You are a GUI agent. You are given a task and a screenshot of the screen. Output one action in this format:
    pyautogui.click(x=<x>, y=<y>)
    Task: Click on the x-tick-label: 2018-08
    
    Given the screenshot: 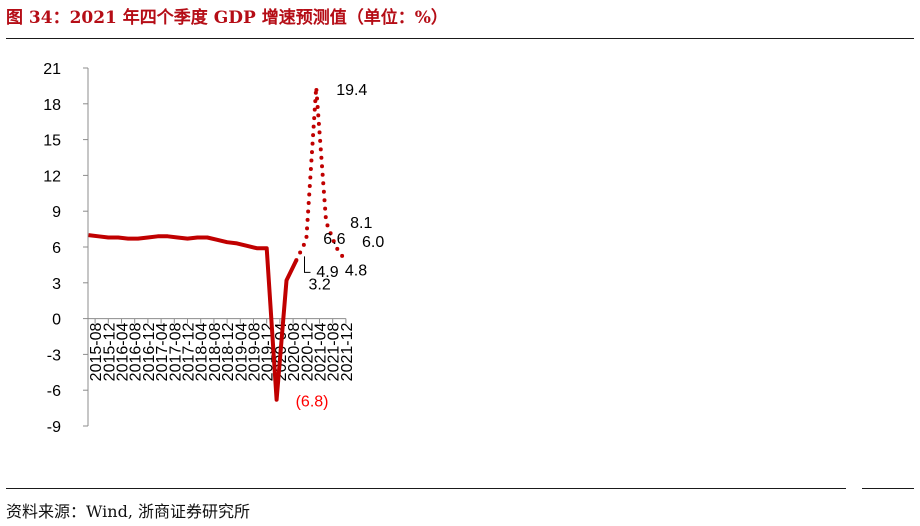 What is the action you would take?
    pyautogui.click(x=215, y=351)
    